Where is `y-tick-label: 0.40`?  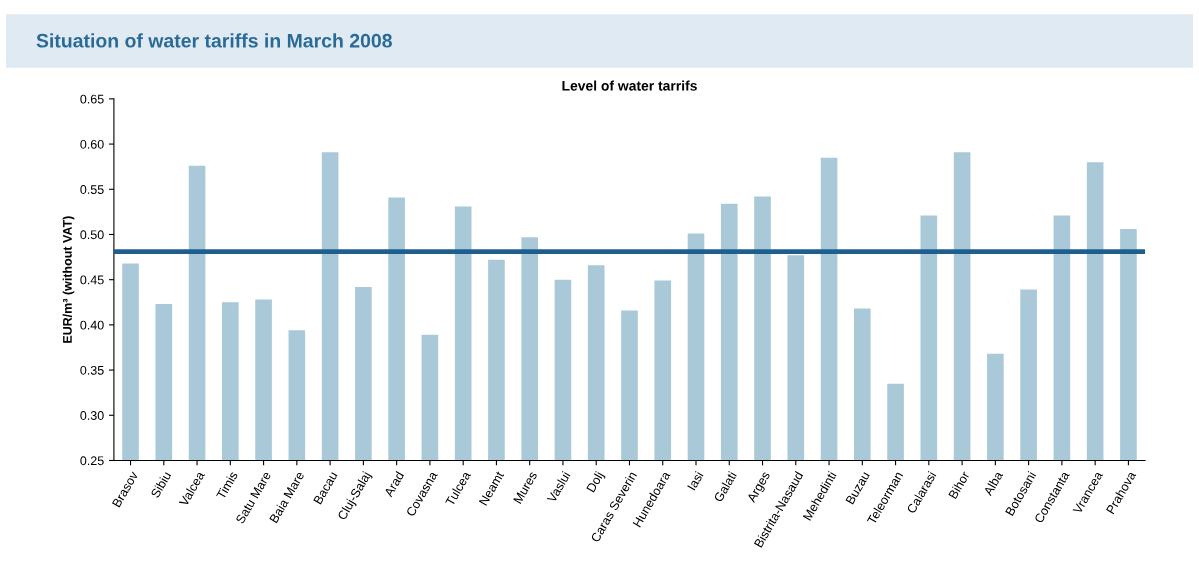
y-tick-label: 0.40 is located at coordinates (92, 325).